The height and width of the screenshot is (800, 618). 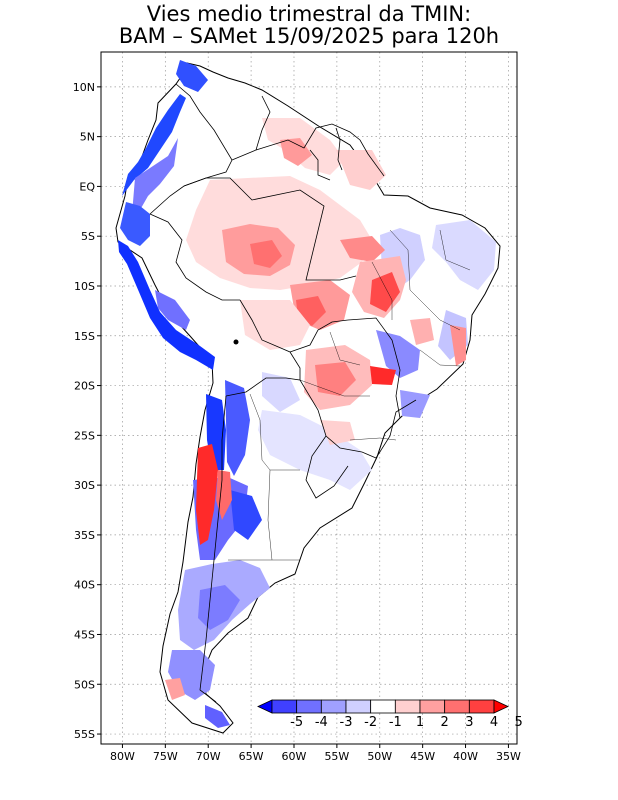 What do you see at coordinates (494, 722) in the screenshot?
I see `colorbar-label: 4` at bounding box center [494, 722].